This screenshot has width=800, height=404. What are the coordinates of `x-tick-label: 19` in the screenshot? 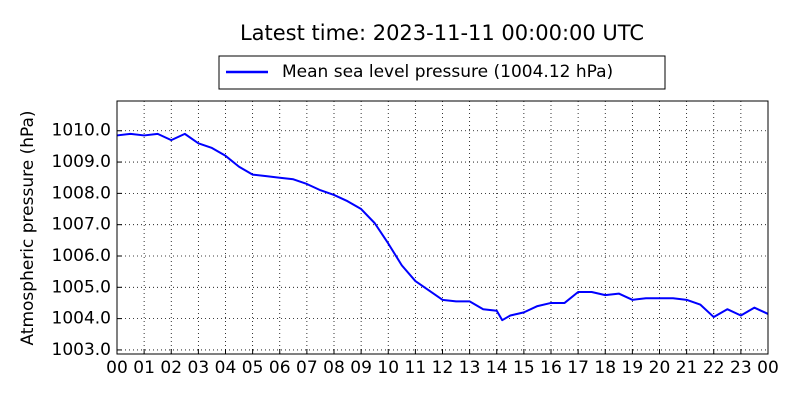 It's located at (633, 368).